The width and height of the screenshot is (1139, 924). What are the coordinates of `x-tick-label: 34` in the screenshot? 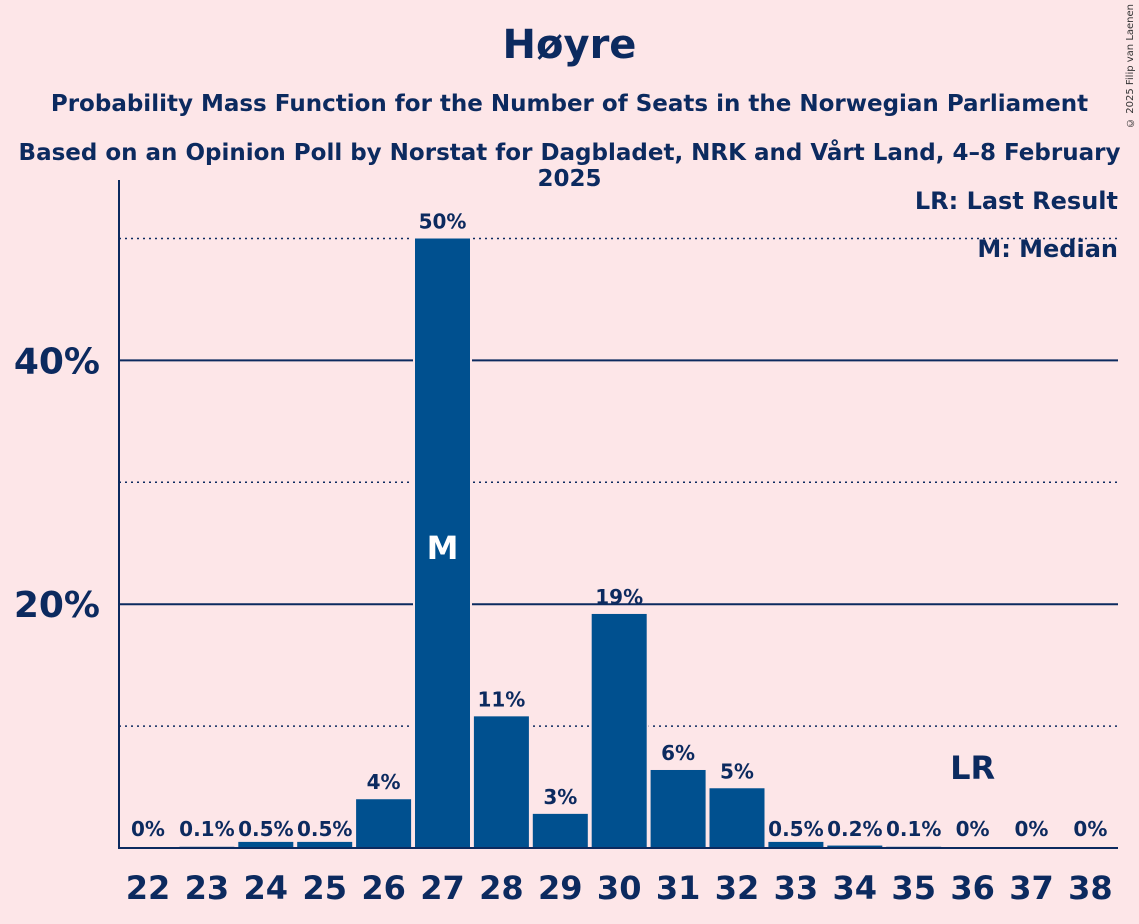 It's located at (855, 888).